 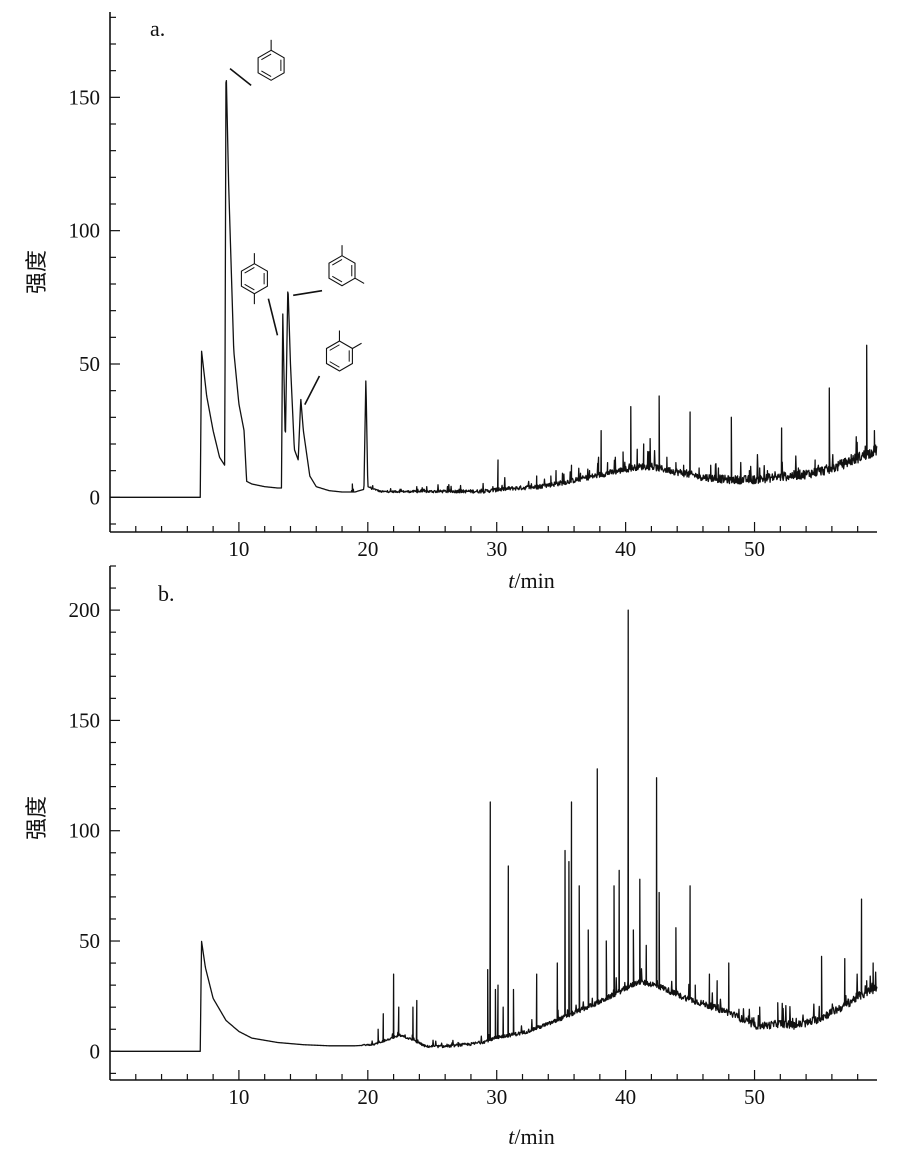 What do you see at coordinates (166, 593) in the screenshot?
I see `panel-label: b.` at bounding box center [166, 593].